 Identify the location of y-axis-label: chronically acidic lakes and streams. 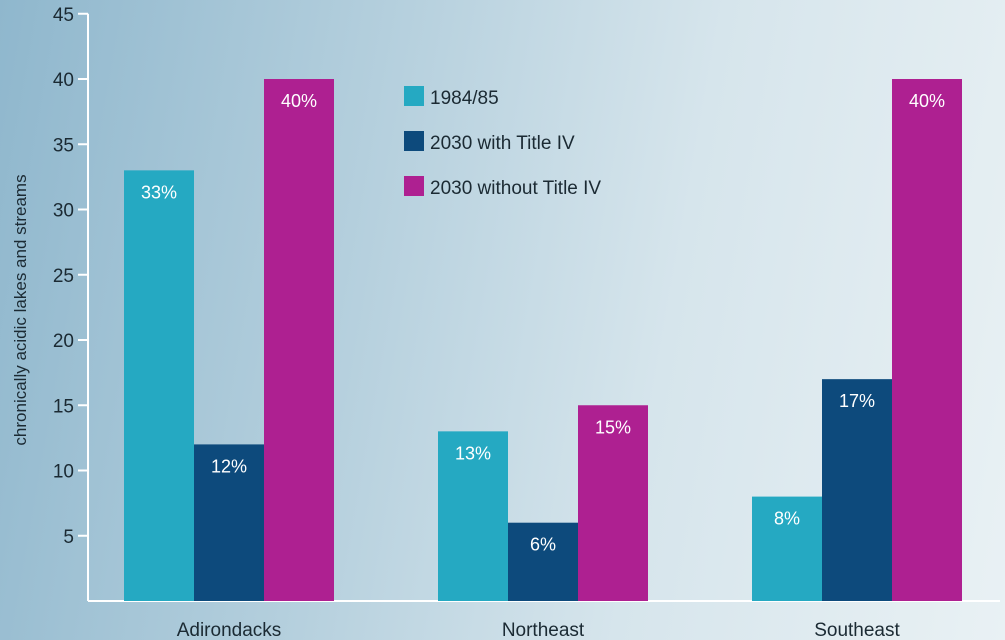
(20, 309).